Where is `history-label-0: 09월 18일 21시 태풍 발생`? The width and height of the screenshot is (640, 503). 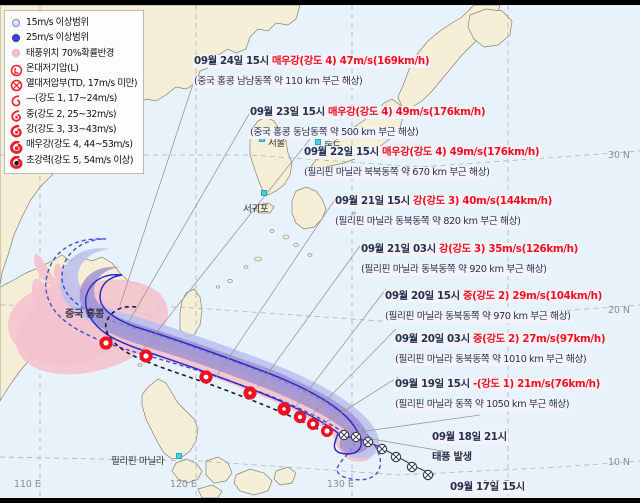
history-label-0: 09월 18일 21시 태풍 발생 is located at coordinates (469, 447).